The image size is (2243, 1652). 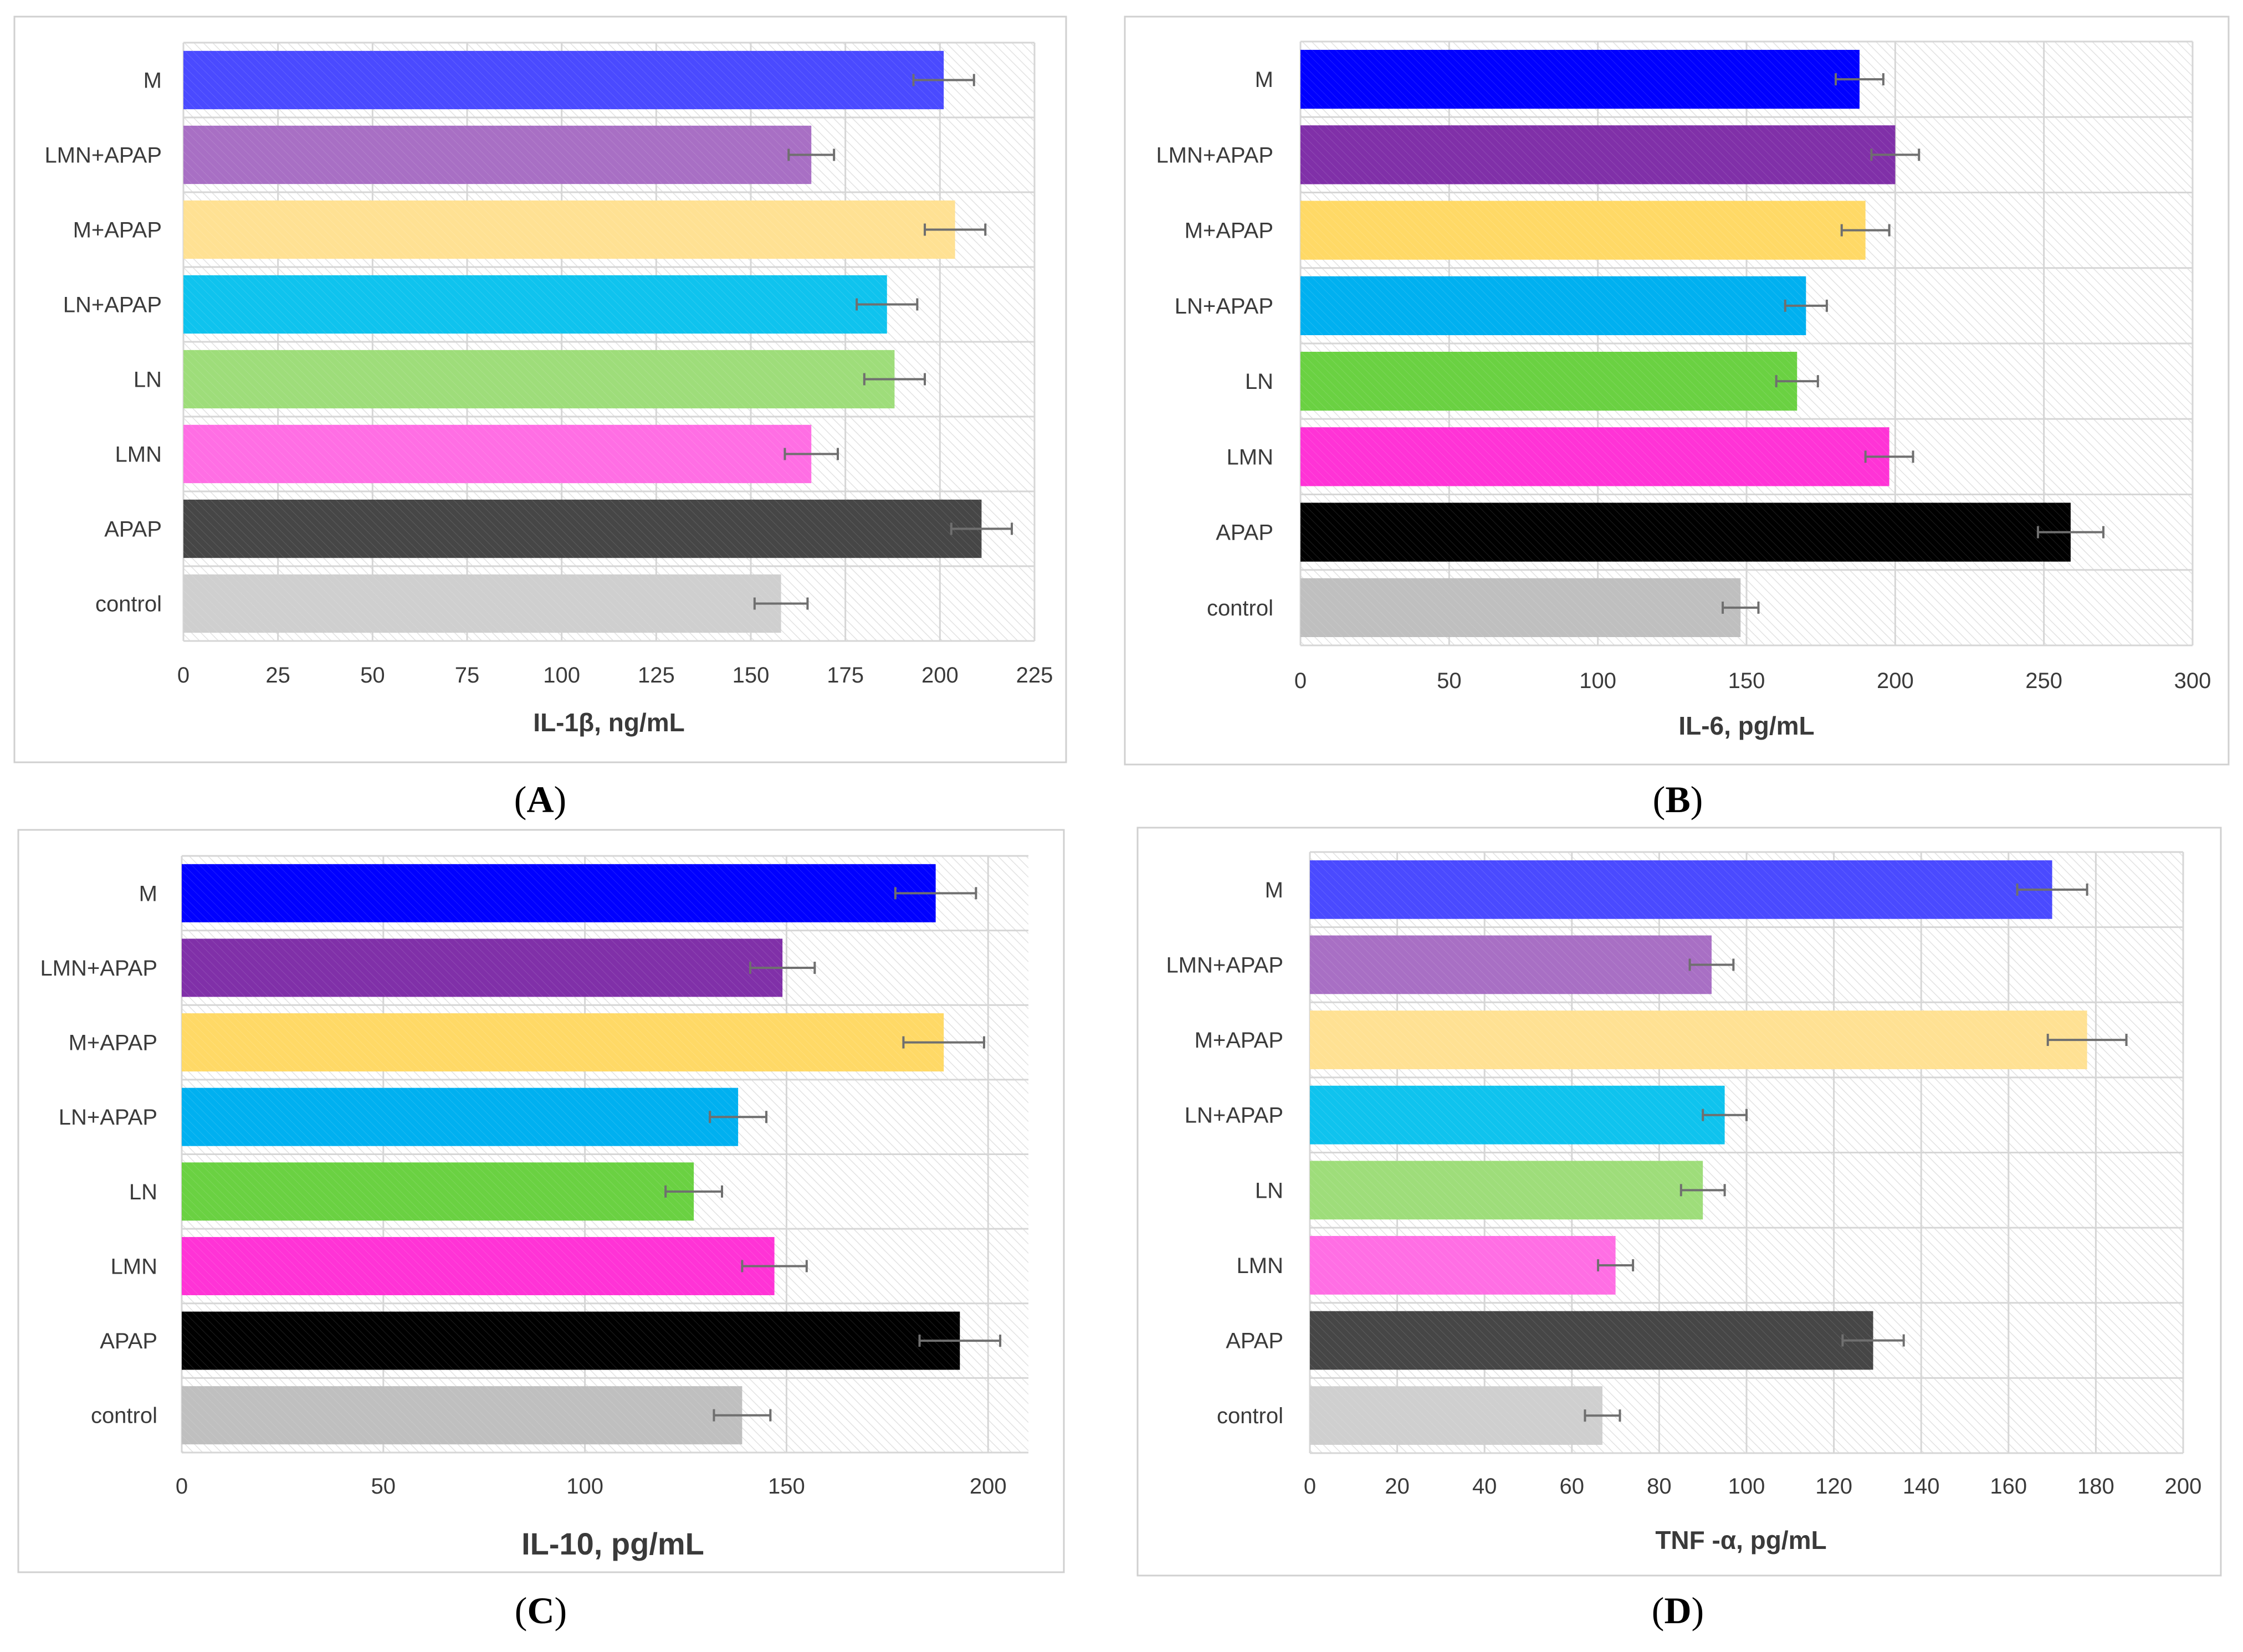 What do you see at coordinates (1572, 1487) in the screenshot?
I see `tick-label: 60` at bounding box center [1572, 1487].